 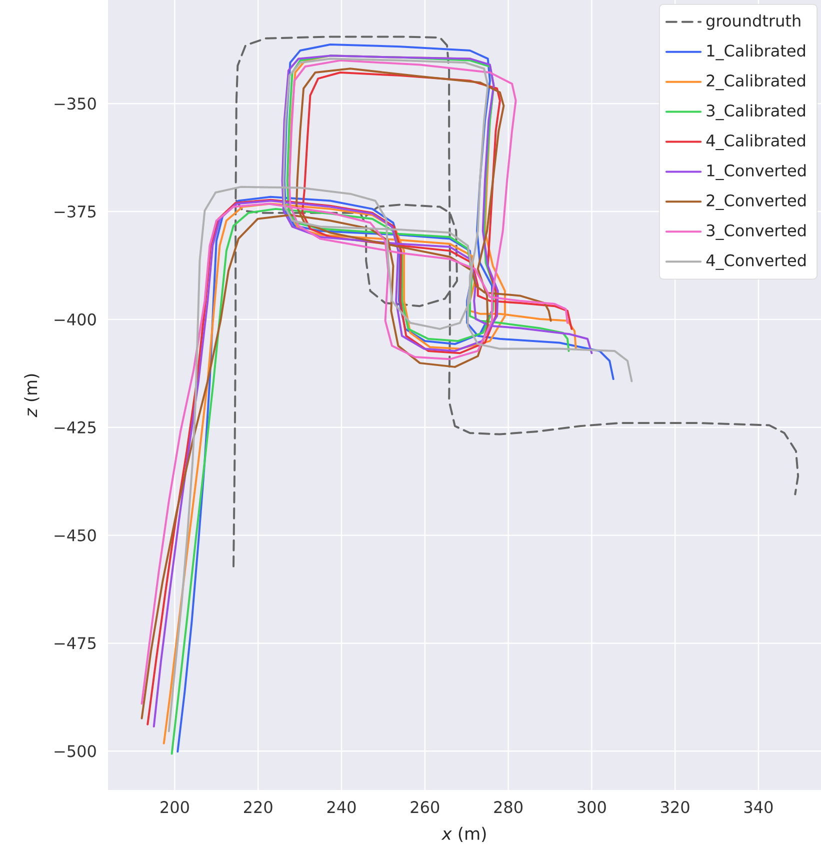 What do you see at coordinates (758, 807) in the screenshot?
I see `x-tick-label: 340` at bounding box center [758, 807].